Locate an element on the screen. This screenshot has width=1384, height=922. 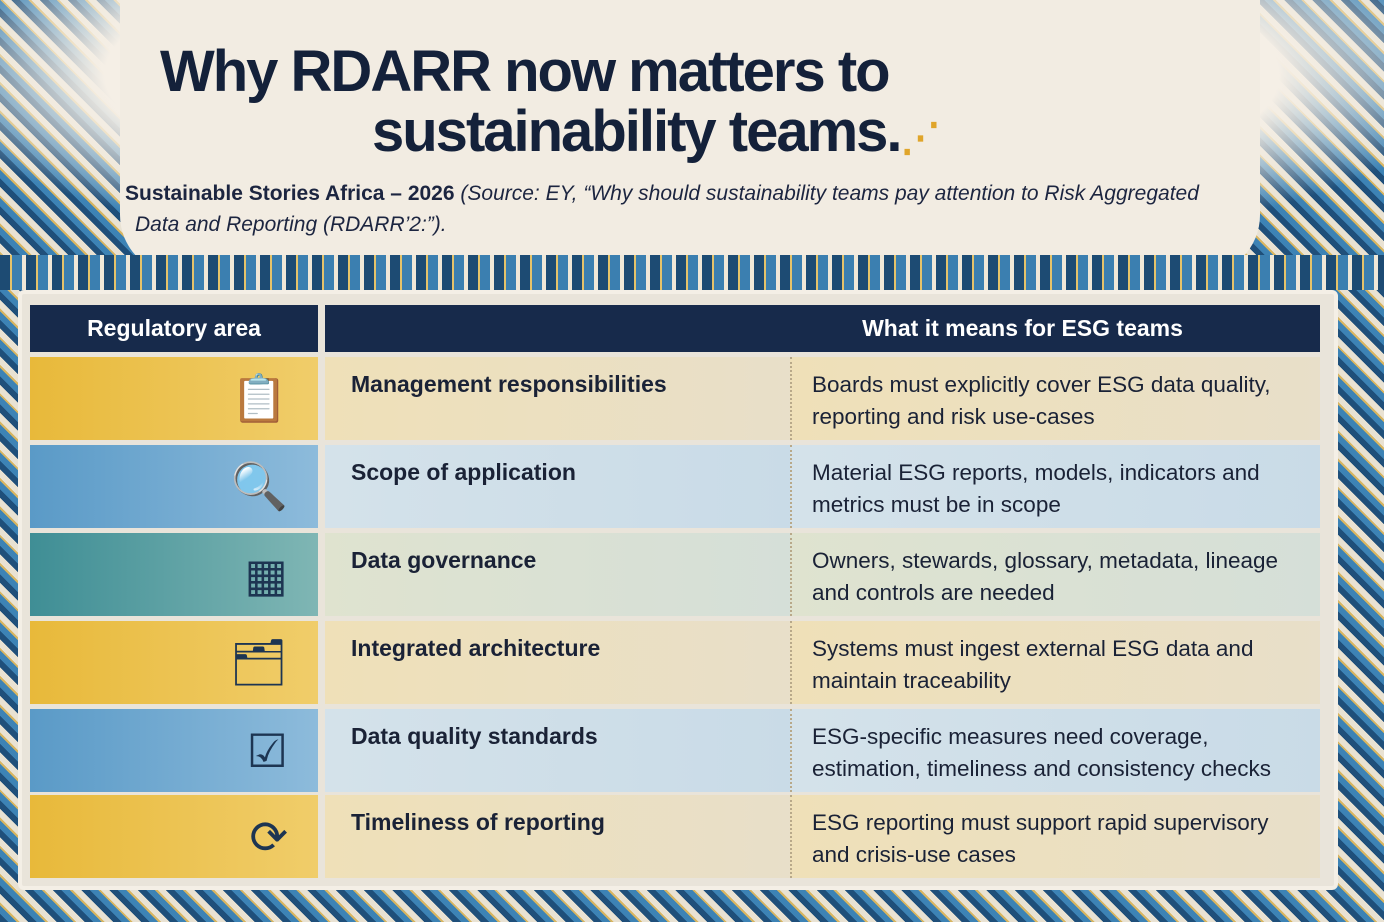
regulatory-area-cell: Data governance is located at coordinates (558, 574).